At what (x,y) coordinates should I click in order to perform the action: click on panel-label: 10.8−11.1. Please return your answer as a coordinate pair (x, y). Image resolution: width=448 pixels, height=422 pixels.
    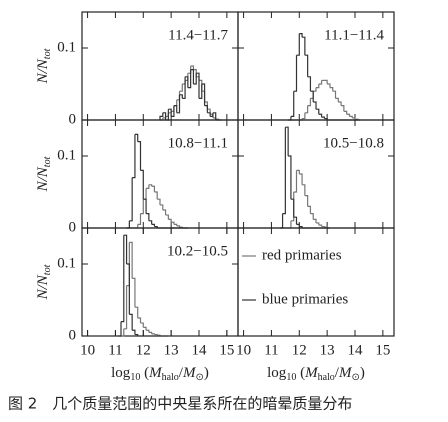
    Looking at the image, I should click on (198, 143).